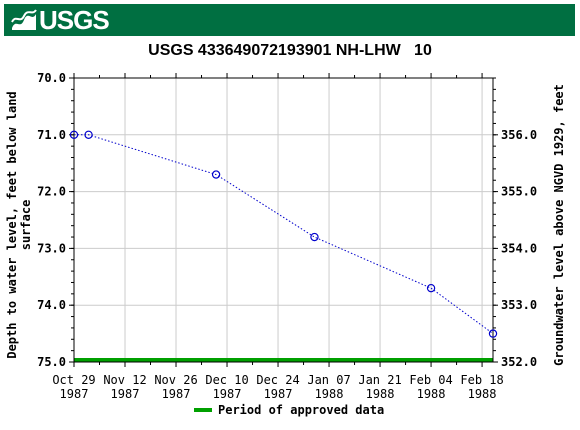  Describe the element at coordinates (519, 248) in the screenshot. I see `y-right-tick-label: 354.0` at that location.